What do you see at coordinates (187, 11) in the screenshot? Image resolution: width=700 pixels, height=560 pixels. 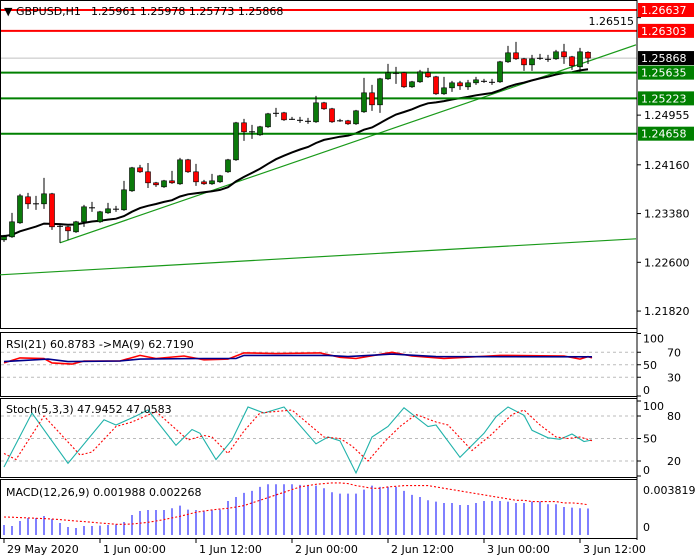 I see `chart-header-ohlc: 1.25961 1.25978 1.25773 1.25868` at bounding box center [187, 11].